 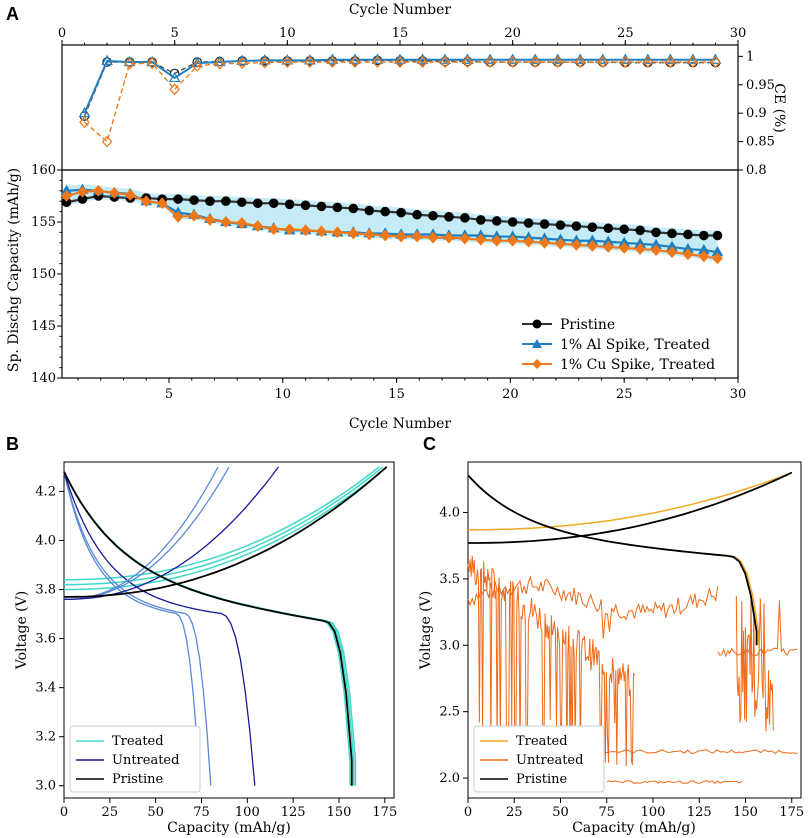 What do you see at coordinates (653, 812) in the screenshot?
I see `panel-c-xtick-label: 100` at bounding box center [653, 812].